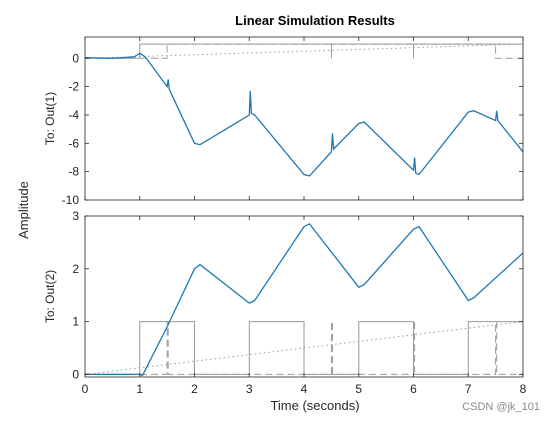  What do you see at coordinates (413, 389) in the screenshot?
I see `x-tick-label: 6` at bounding box center [413, 389].